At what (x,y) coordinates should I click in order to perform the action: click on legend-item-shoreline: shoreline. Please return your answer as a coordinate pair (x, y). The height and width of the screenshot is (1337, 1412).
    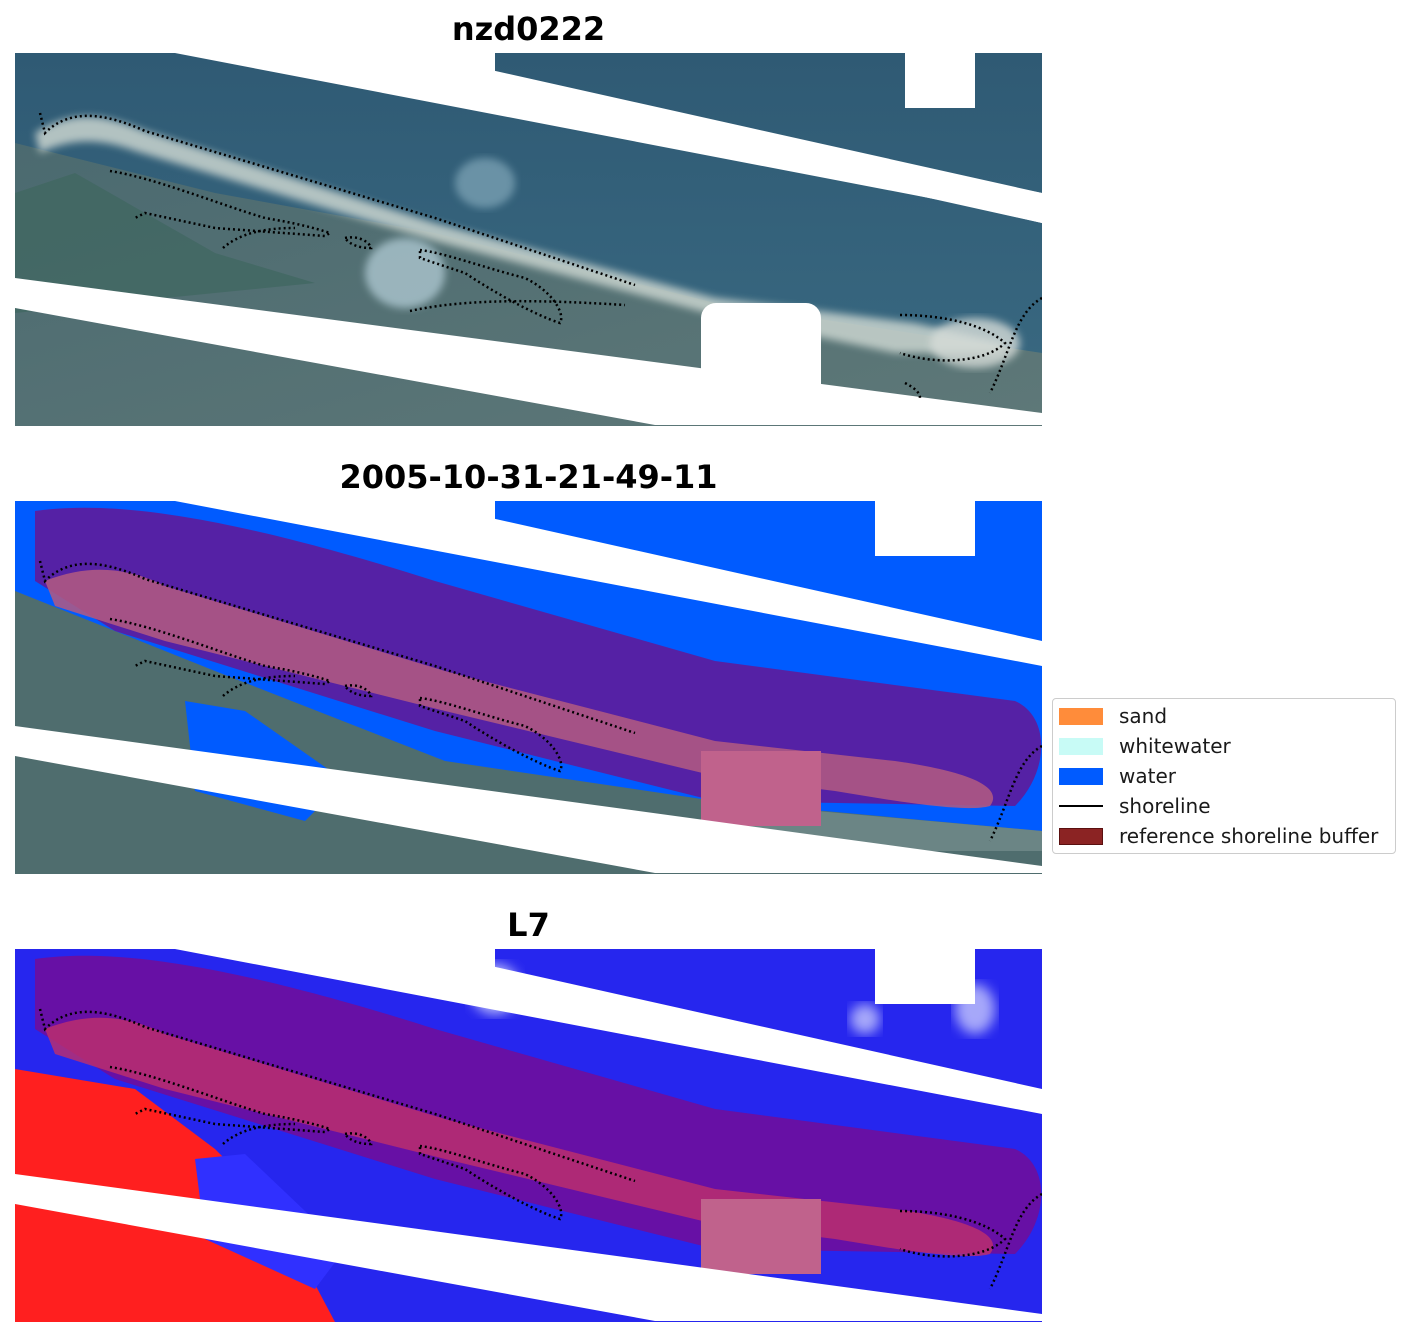
    Looking at the image, I should click on (1135, 806).